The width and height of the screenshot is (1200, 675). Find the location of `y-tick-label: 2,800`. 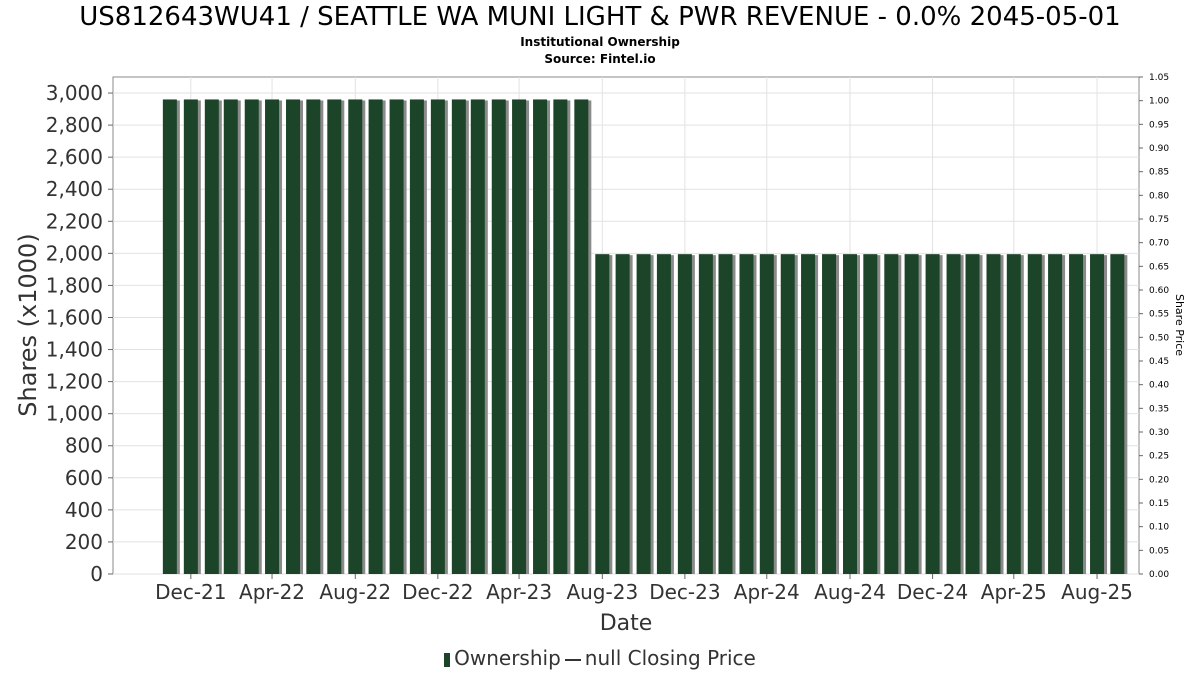

y-tick-label: 2,800 is located at coordinates (74, 125).